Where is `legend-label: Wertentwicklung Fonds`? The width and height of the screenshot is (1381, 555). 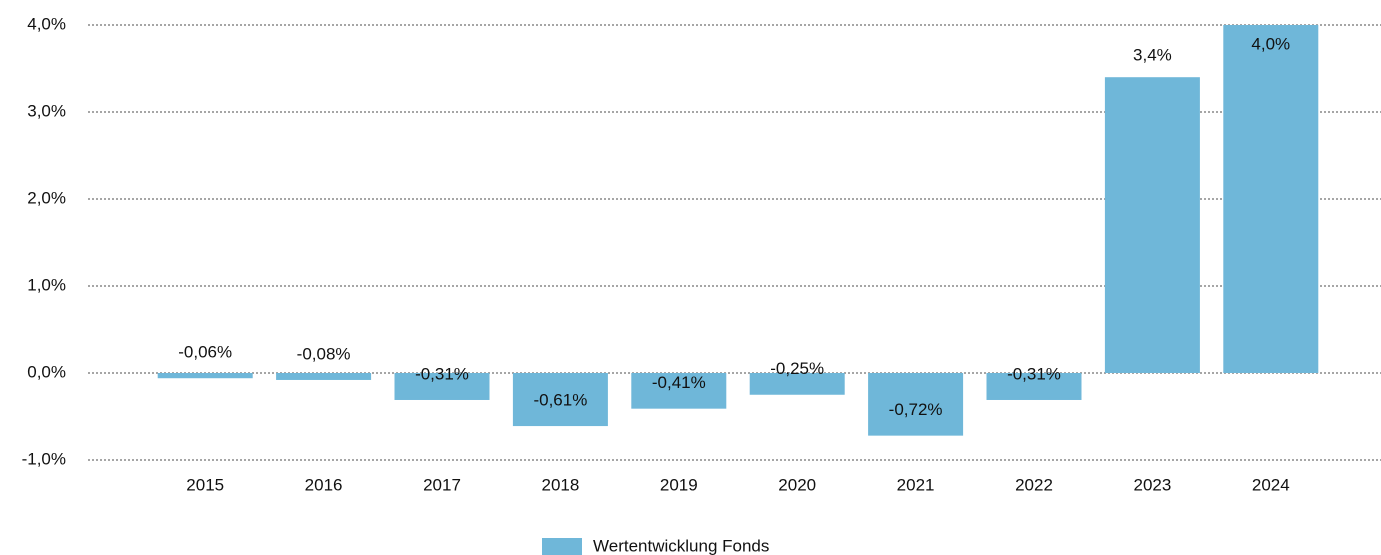 legend-label: Wertentwicklung Fonds is located at coordinates (681, 545).